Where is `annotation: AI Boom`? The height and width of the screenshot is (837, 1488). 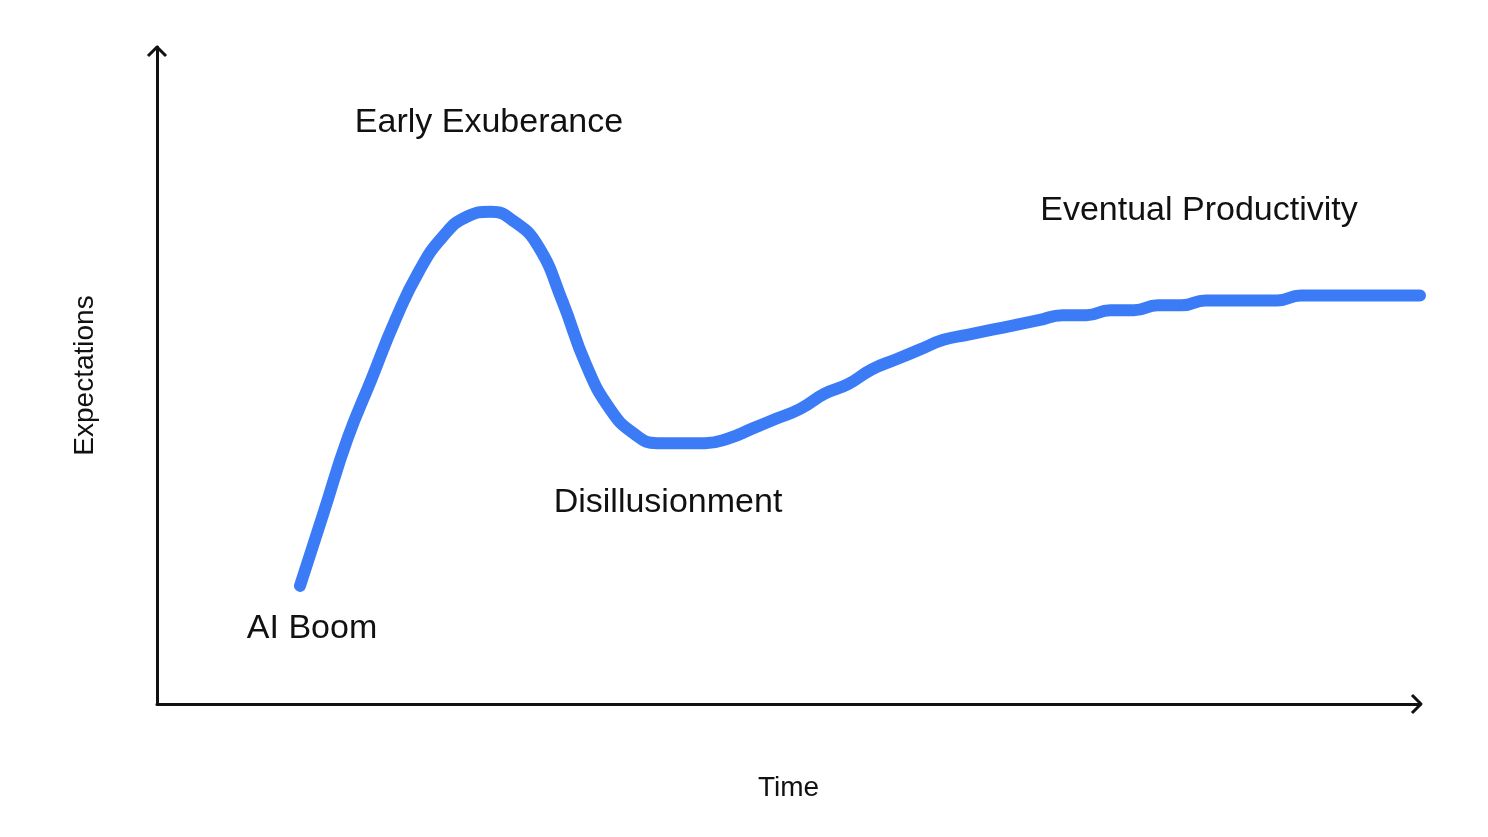 annotation: AI Boom is located at coordinates (312, 626).